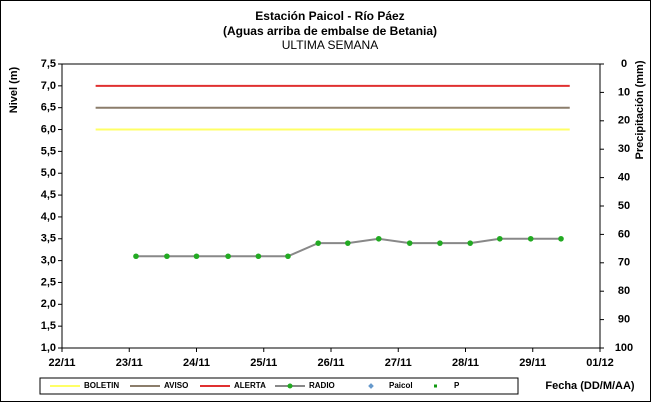  I want to click on x-tick-label: 26/11, so click(331, 363).